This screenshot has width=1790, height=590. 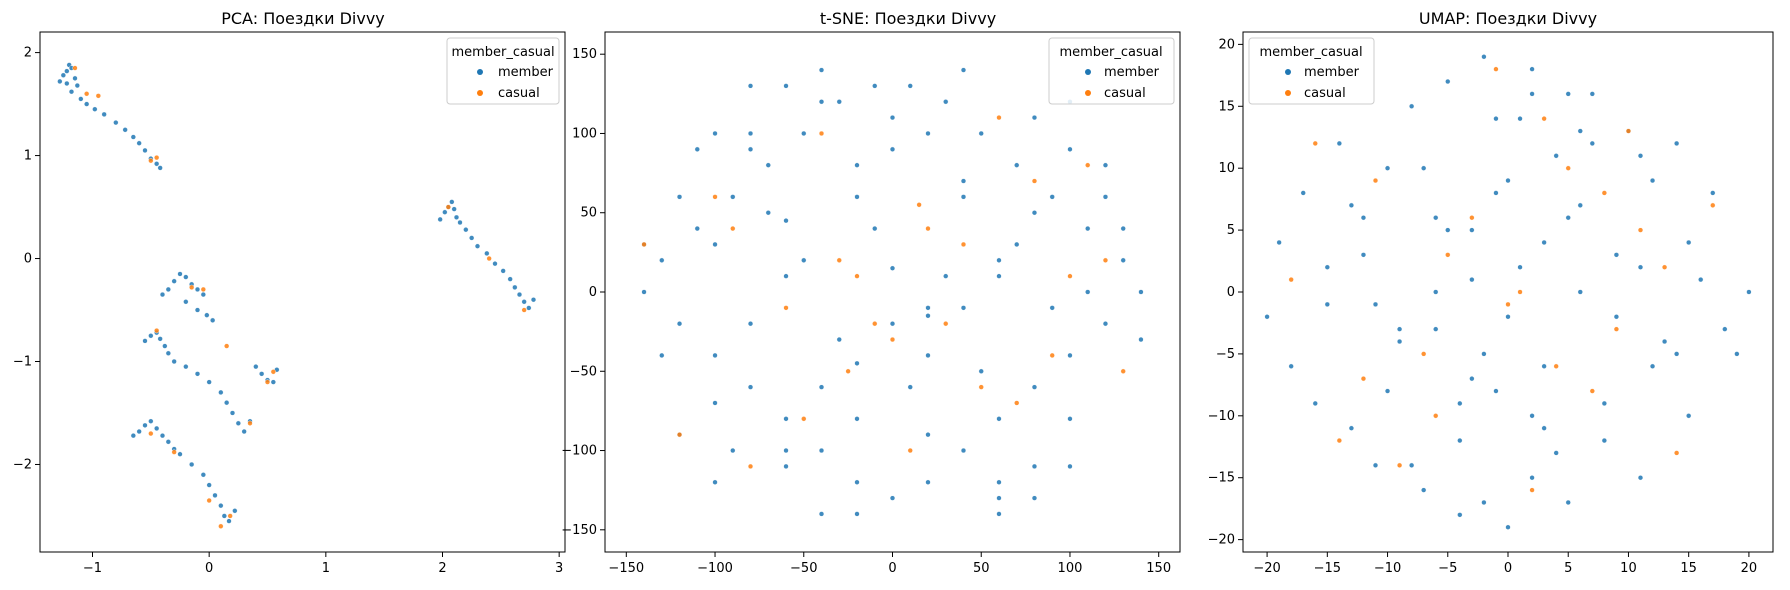 What do you see at coordinates (1221, 416) in the screenshot?
I see `y-tick-label: −10` at bounding box center [1221, 416].